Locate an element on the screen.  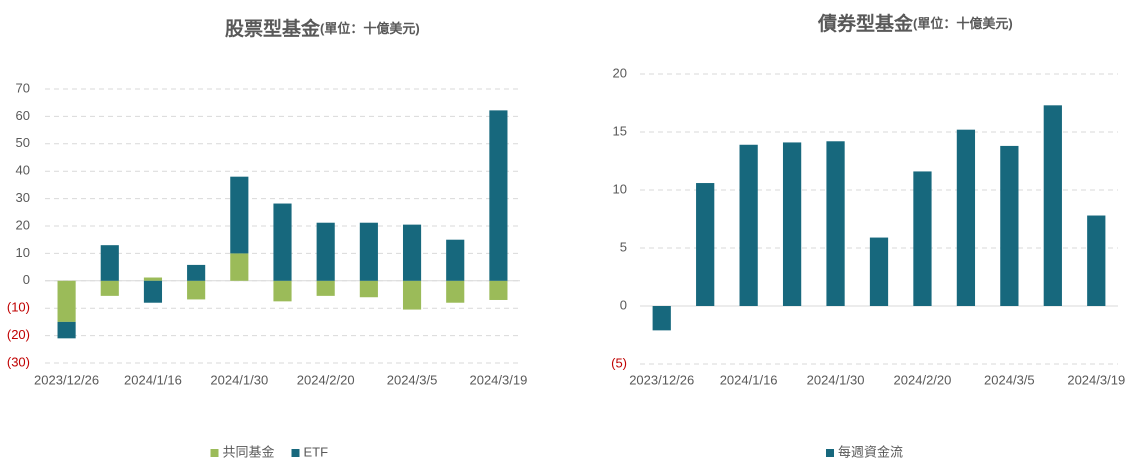
y-tick-label: 70 is located at coordinates (23, 87).